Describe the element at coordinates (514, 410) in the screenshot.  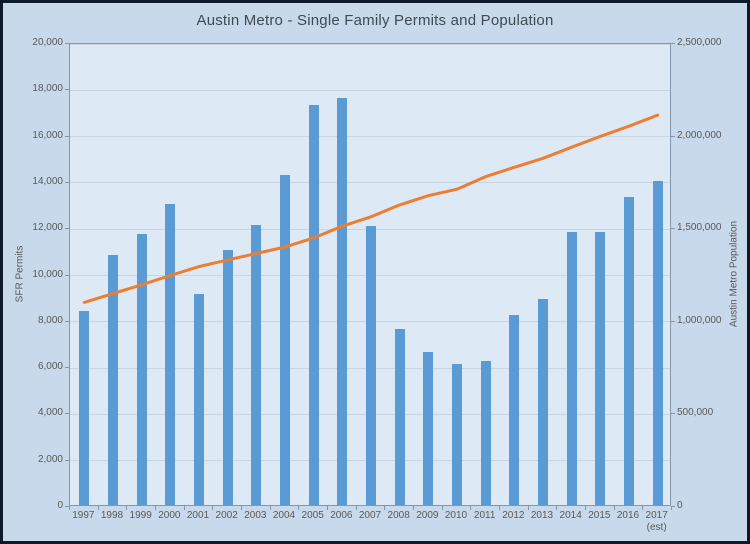
I see `bar-2012` at that location.